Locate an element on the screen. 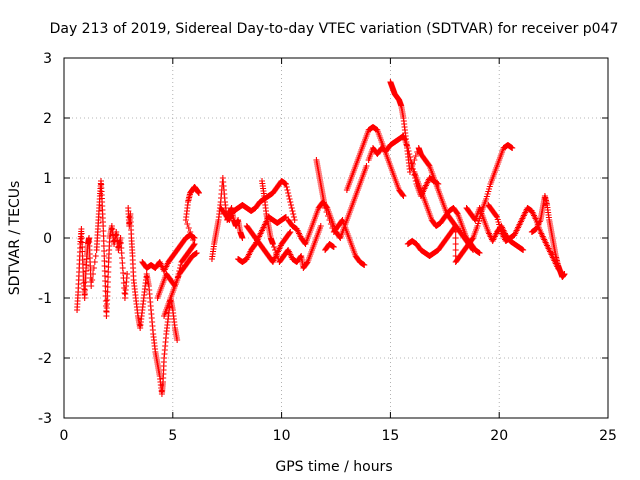 This screenshot has height=480, width=640. y-tick-label: 3 is located at coordinates (47, 59).